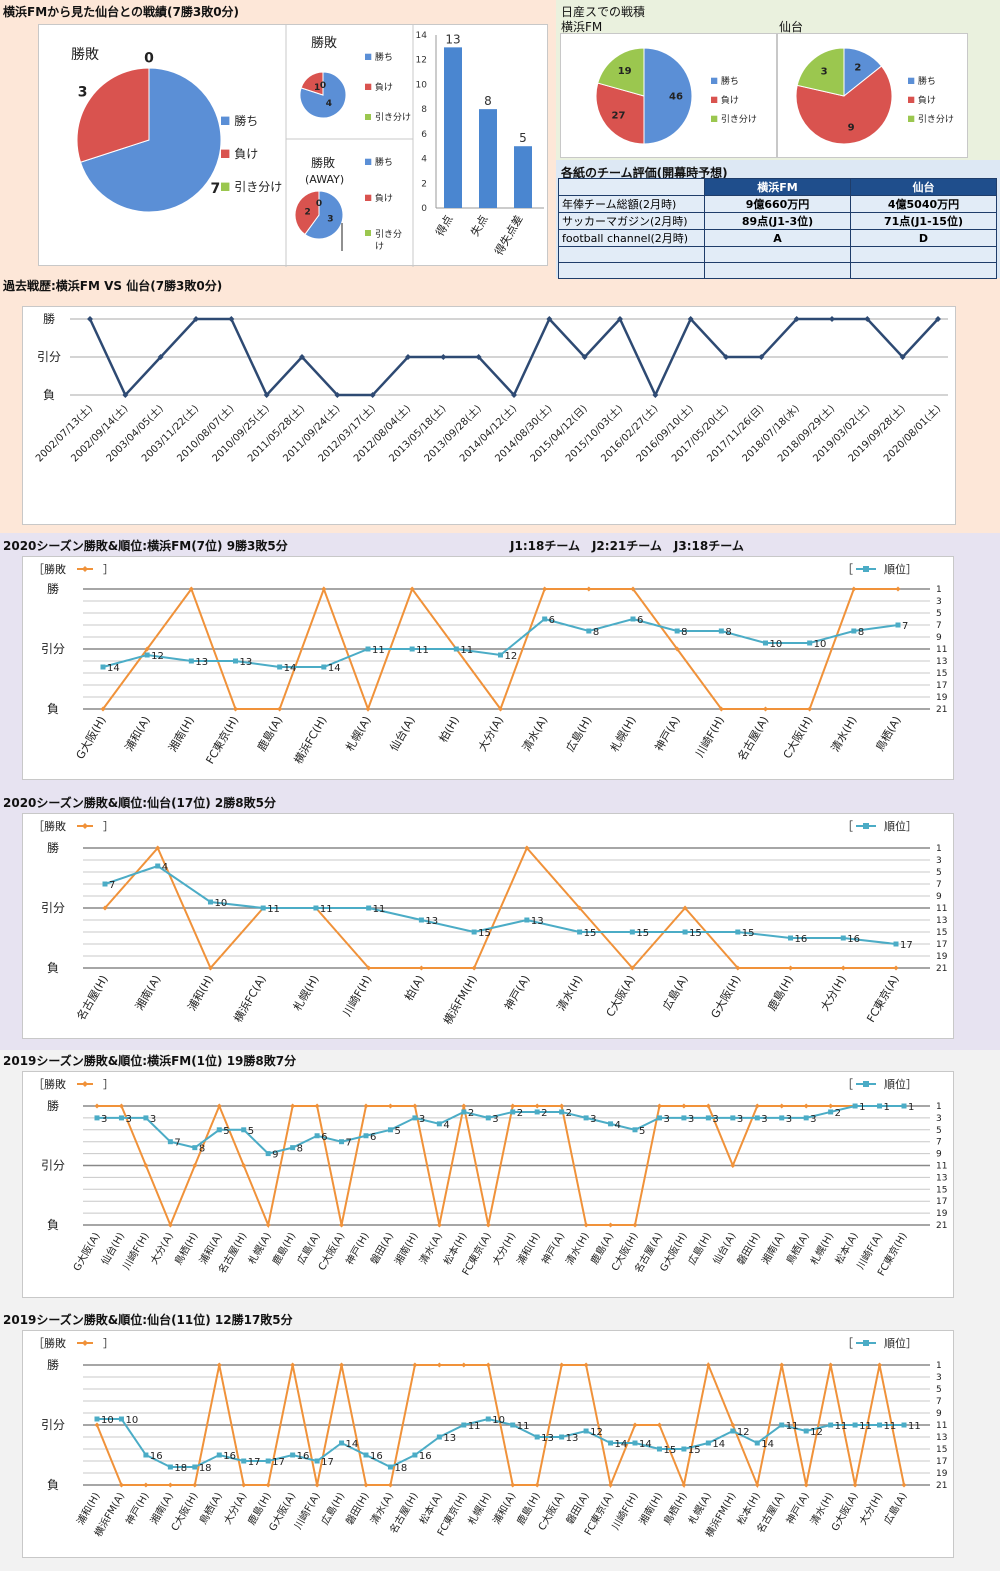  I want to click on legend-marker, so click(866, 826).